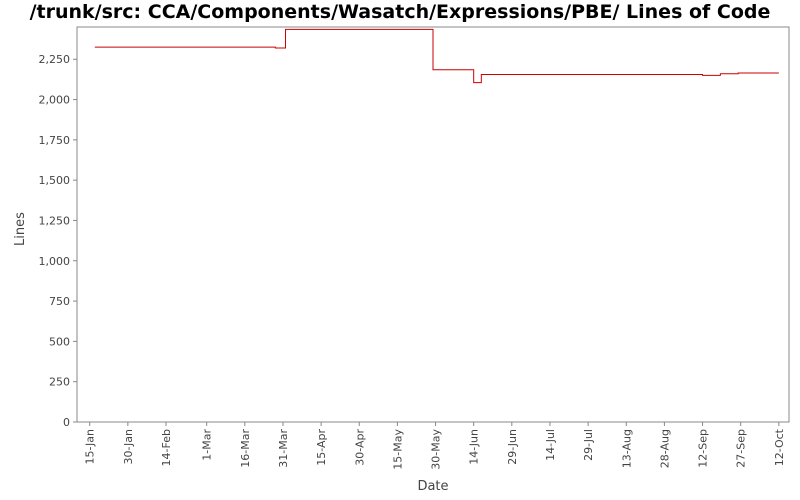 The height and width of the screenshot is (500, 800). I want to click on x-tick-label: 28-Aug, so click(664, 448).